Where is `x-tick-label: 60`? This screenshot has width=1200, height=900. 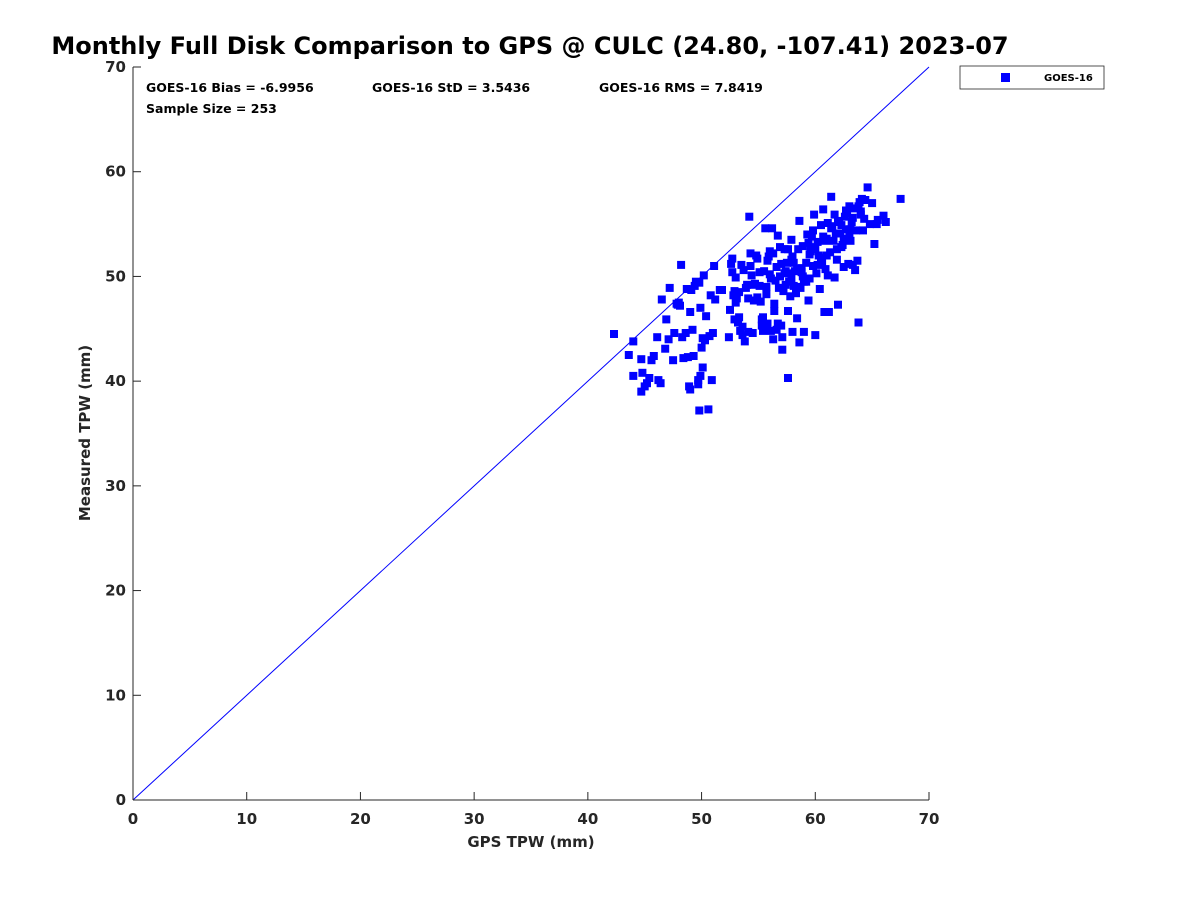 x-tick-label: 60 is located at coordinates (815, 819).